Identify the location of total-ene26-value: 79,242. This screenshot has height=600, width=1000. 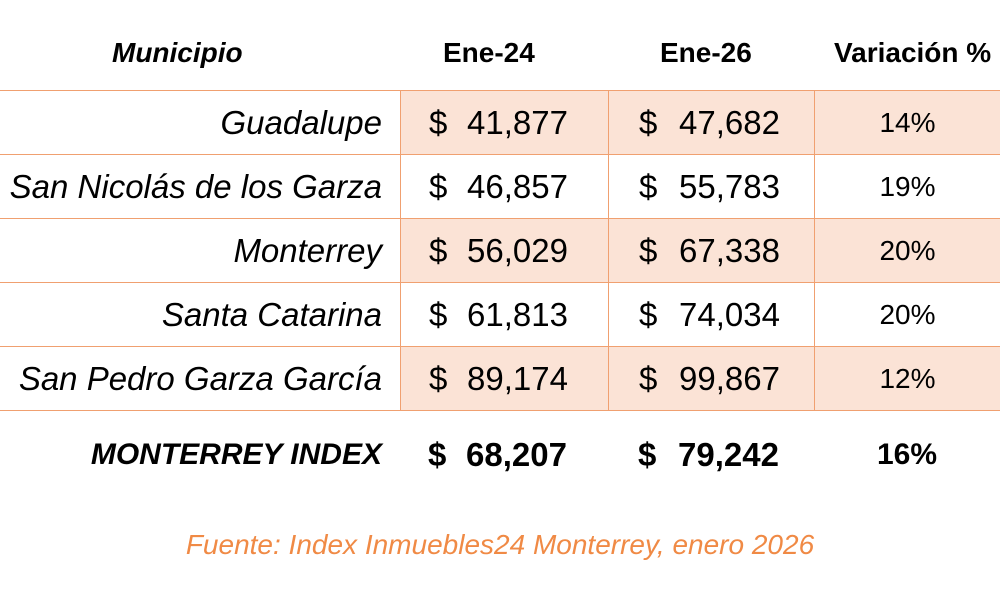
(728, 454).